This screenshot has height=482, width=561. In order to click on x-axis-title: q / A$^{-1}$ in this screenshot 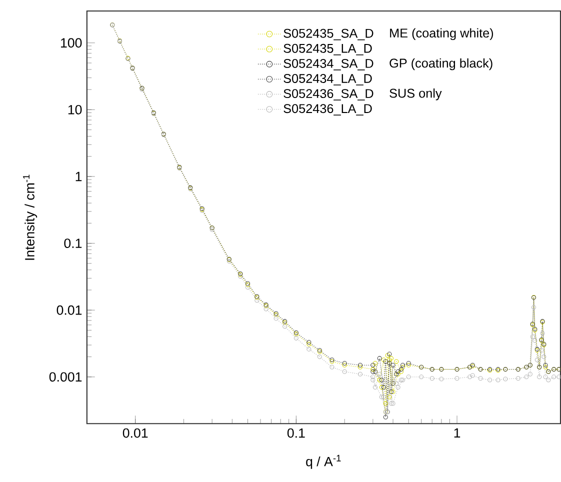, I will do `click(323, 462)`.